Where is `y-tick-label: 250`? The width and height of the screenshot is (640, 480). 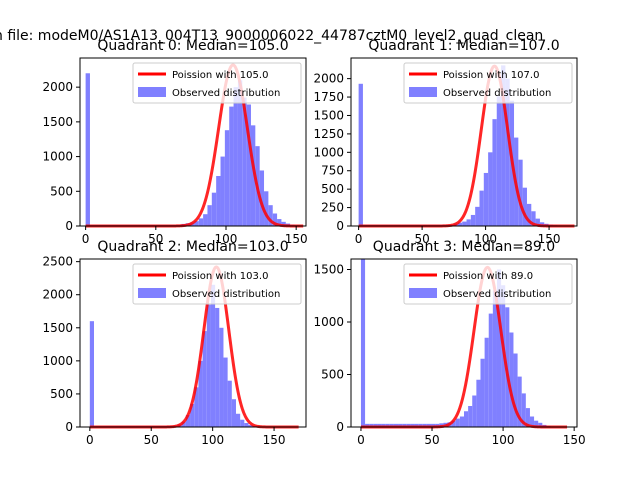 y-tick-label: 250 is located at coordinates (332, 208).